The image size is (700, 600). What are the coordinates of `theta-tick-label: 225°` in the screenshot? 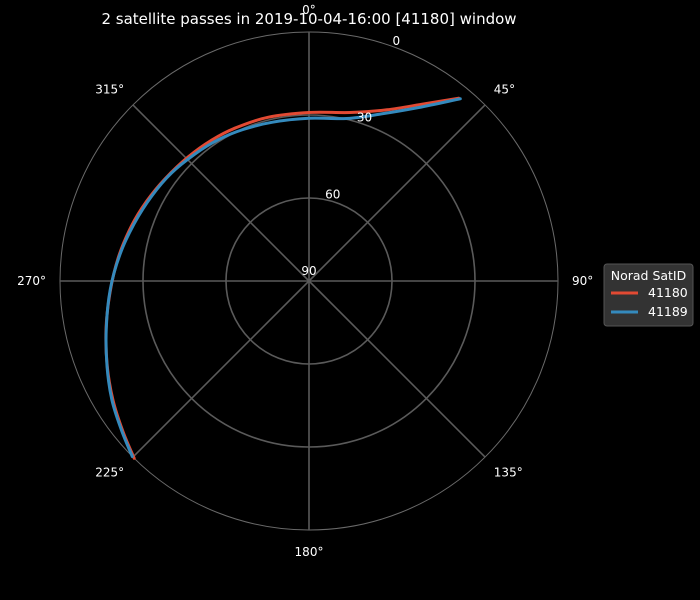 It's located at (109, 473).